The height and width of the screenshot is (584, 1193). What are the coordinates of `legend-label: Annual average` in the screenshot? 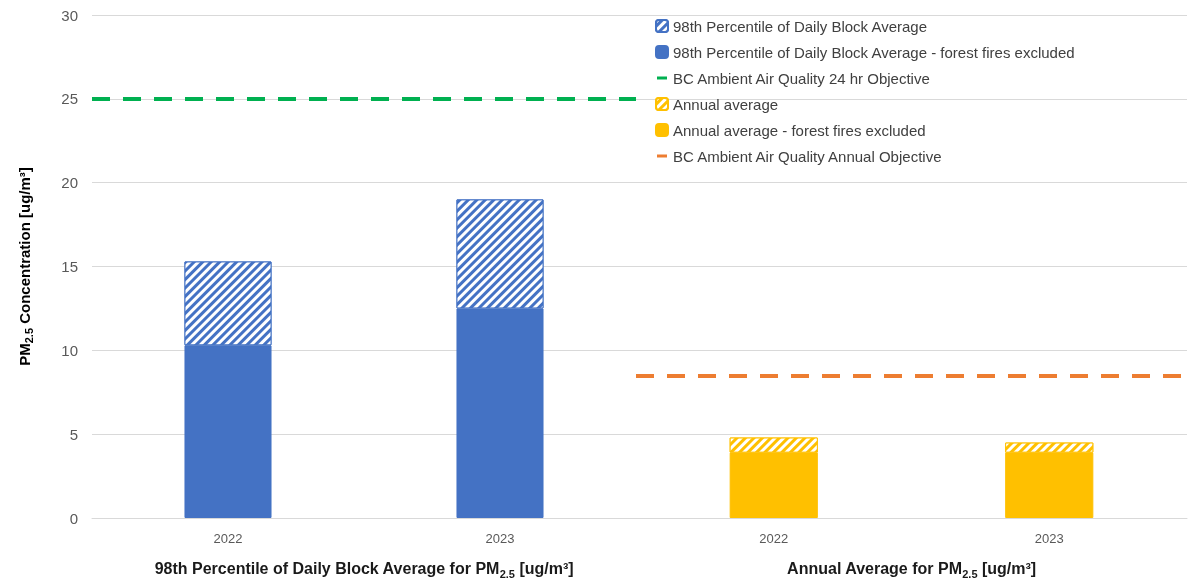 It's located at (726, 104).